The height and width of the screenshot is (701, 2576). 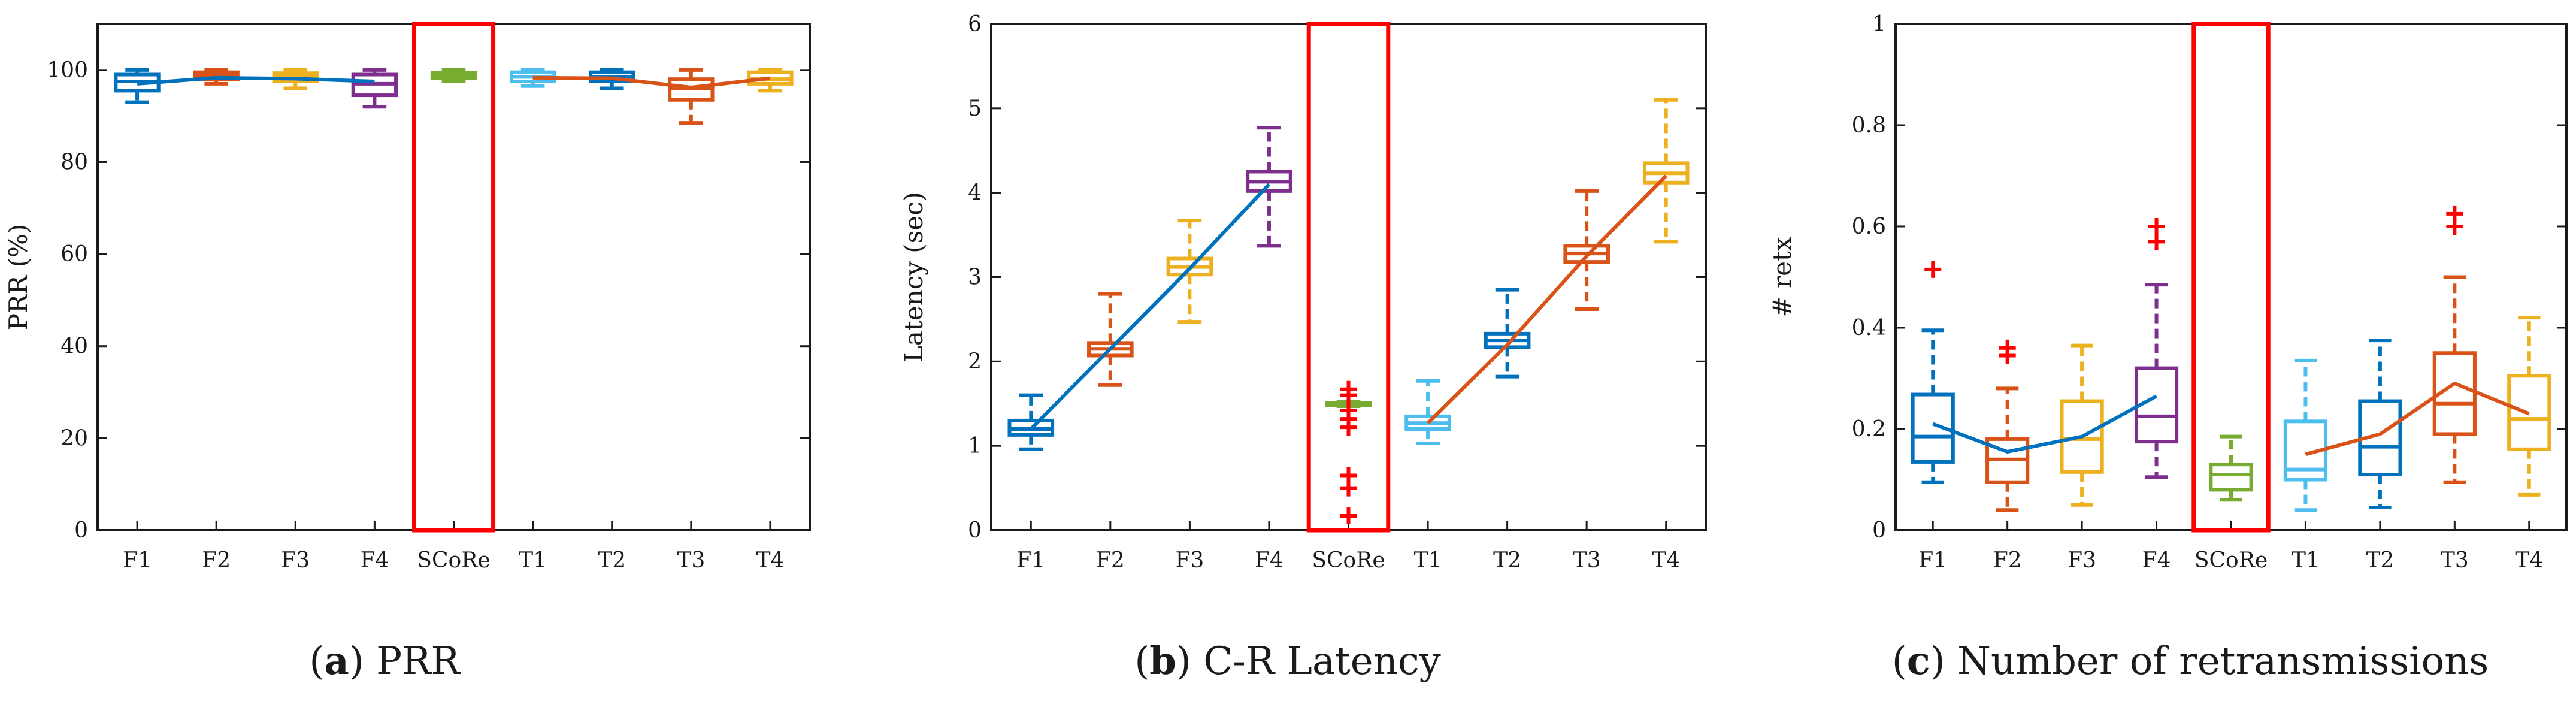 What do you see at coordinates (913, 277) in the screenshot?
I see `y-axis-label: Latency (sec)` at bounding box center [913, 277].